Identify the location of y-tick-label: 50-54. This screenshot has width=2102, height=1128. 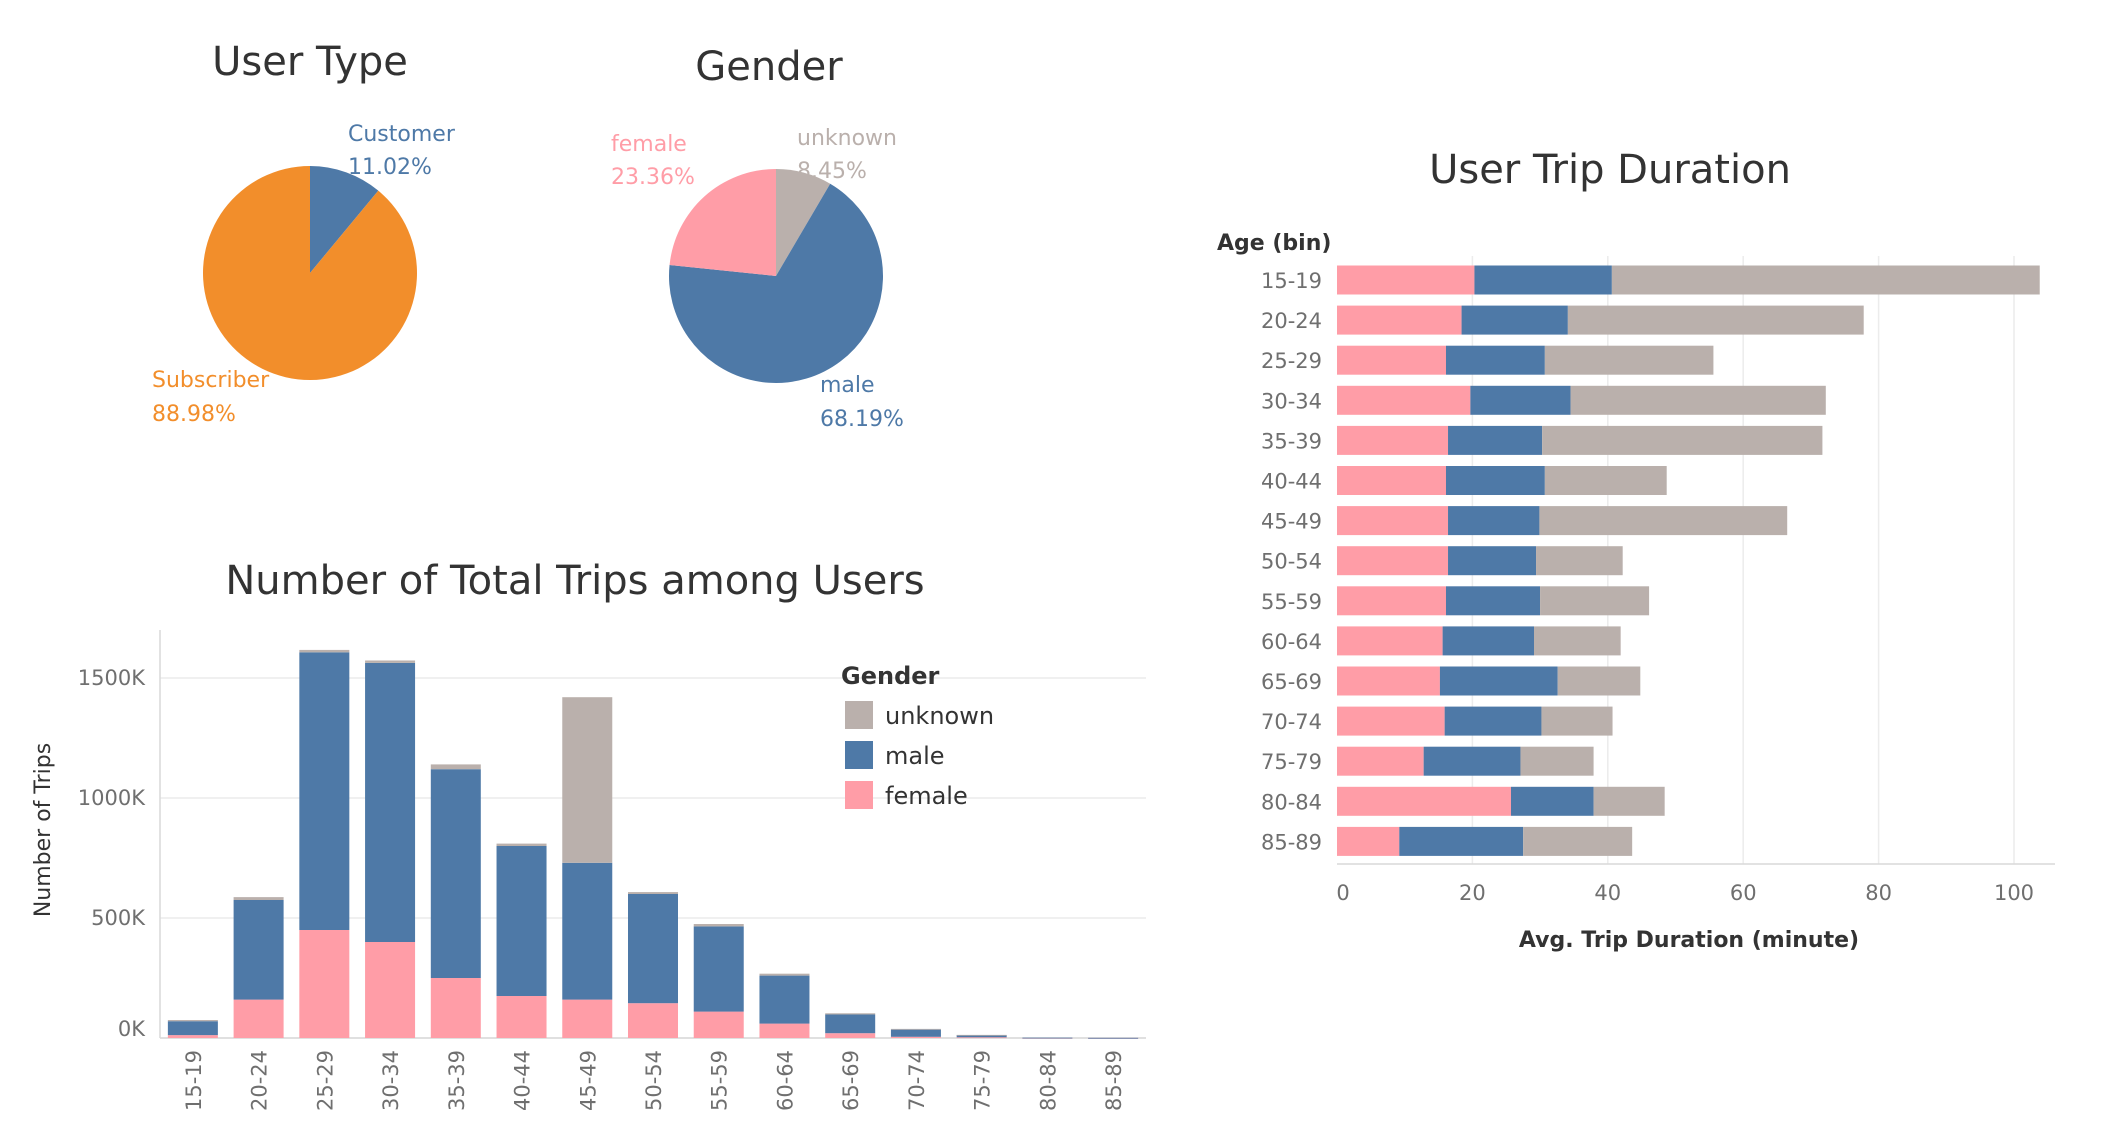
(1291, 562).